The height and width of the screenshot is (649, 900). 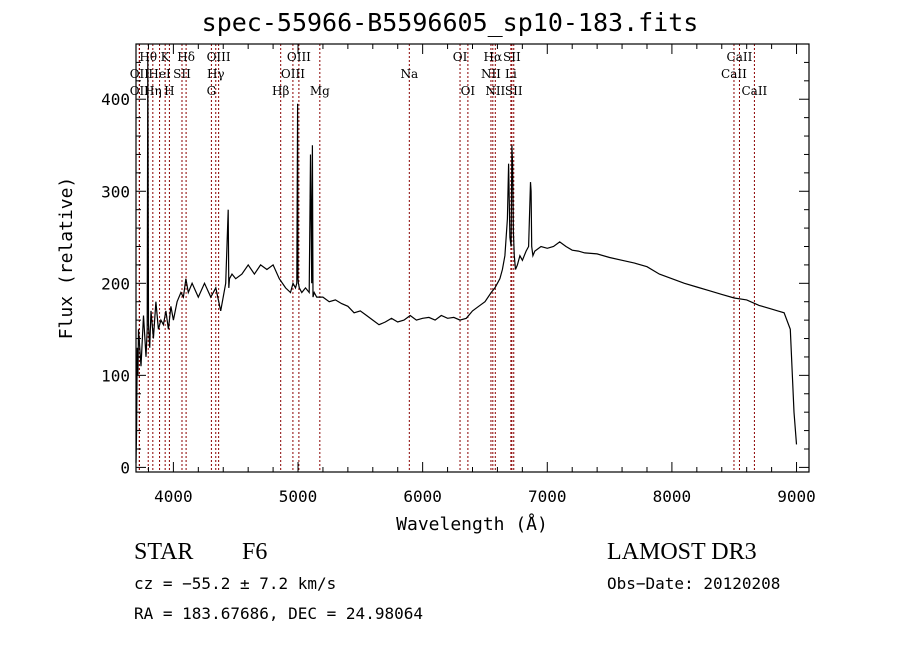 I want to click on line-label-9: OIII, so click(x=219, y=57).